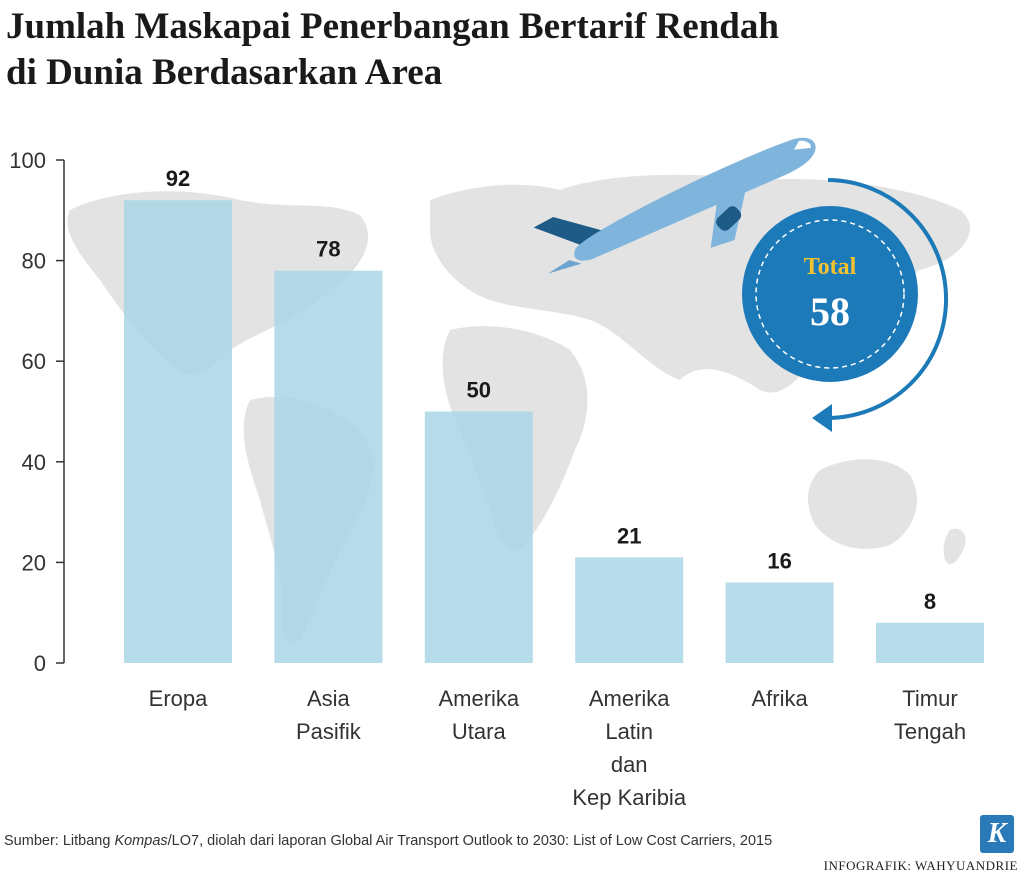 The image size is (1024, 881). What do you see at coordinates (479, 731) in the screenshot?
I see `category-label: Utara` at bounding box center [479, 731].